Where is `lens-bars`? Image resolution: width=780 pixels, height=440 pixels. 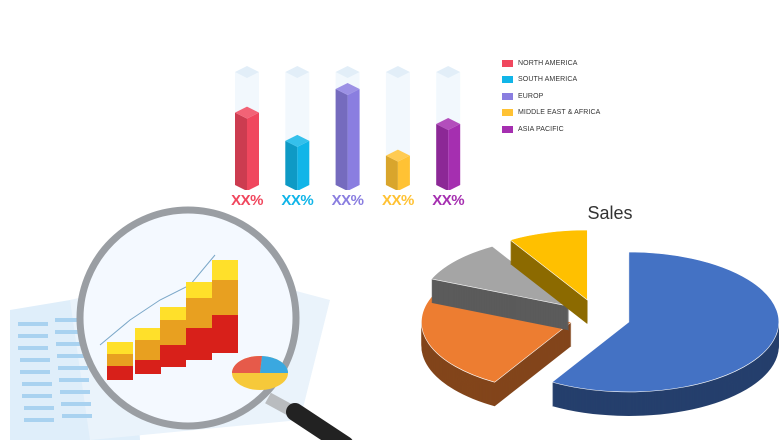 lens-bars is located at coordinates (172, 320).